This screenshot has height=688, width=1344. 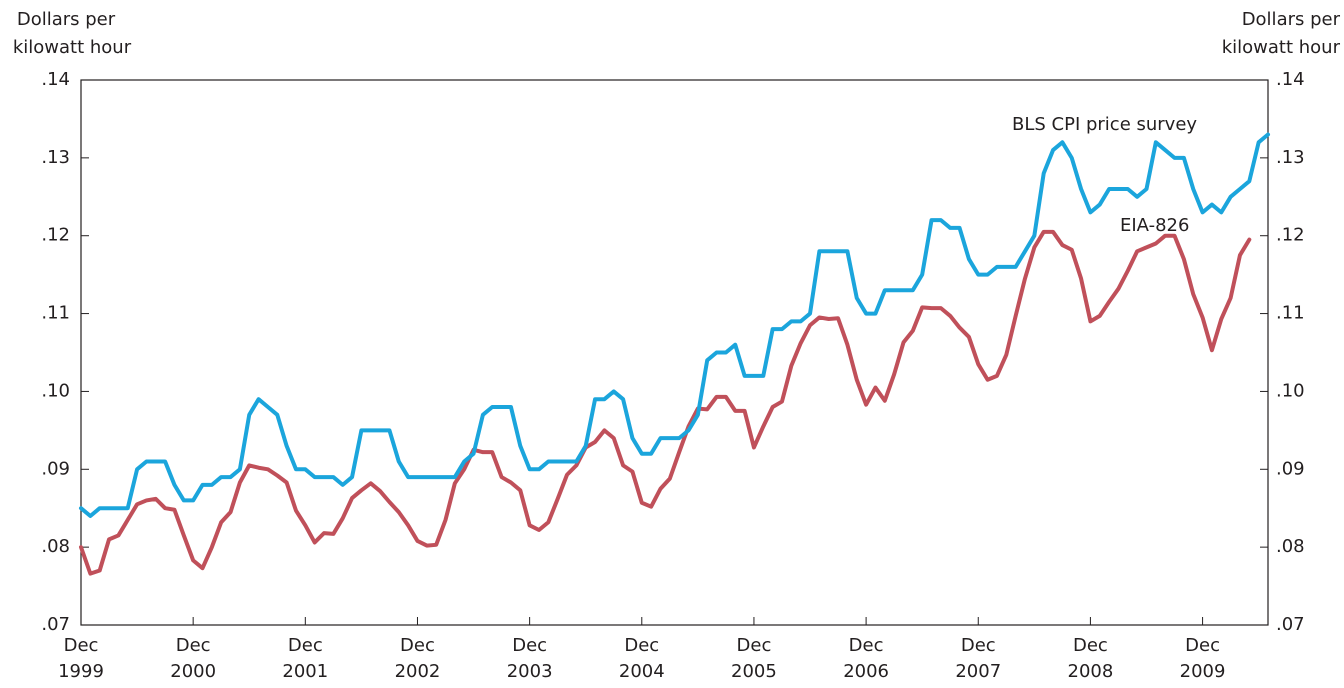 What do you see at coordinates (978, 671) in the screenshot?
I see `x-tick-label: 2007` at bounding box center [978, 671].